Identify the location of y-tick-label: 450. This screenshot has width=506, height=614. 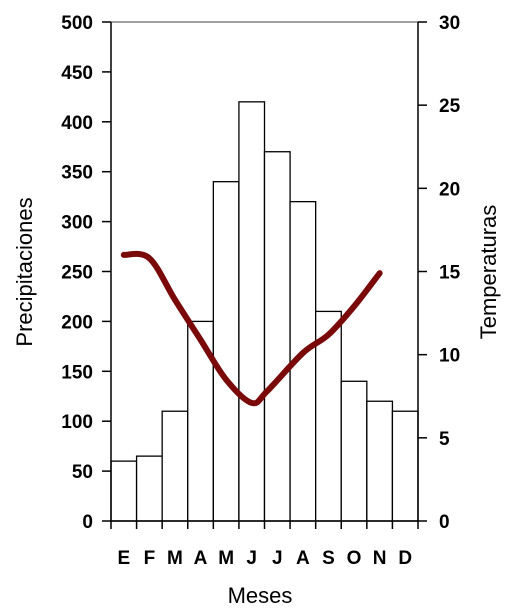
(77, 73).